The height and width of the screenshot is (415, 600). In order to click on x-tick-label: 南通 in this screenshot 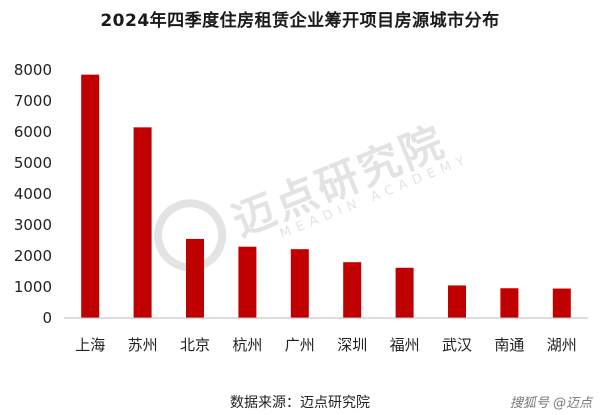, I will do `click(509, 345)`.